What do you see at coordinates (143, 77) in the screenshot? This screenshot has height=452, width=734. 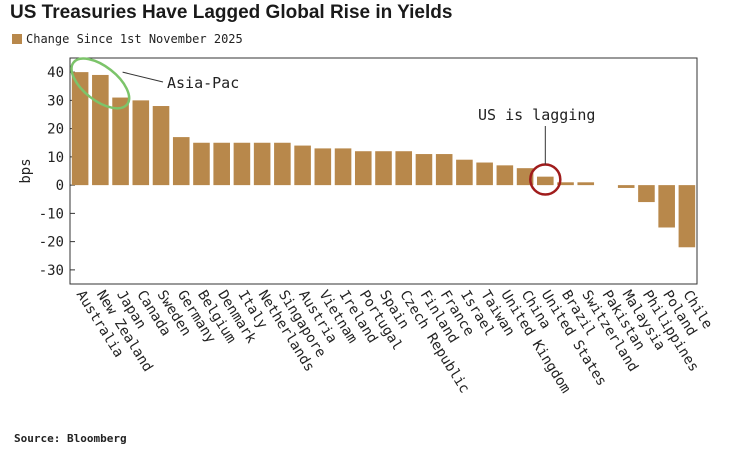 I see `asia-pac-leader` at bounding box center [143, 77].